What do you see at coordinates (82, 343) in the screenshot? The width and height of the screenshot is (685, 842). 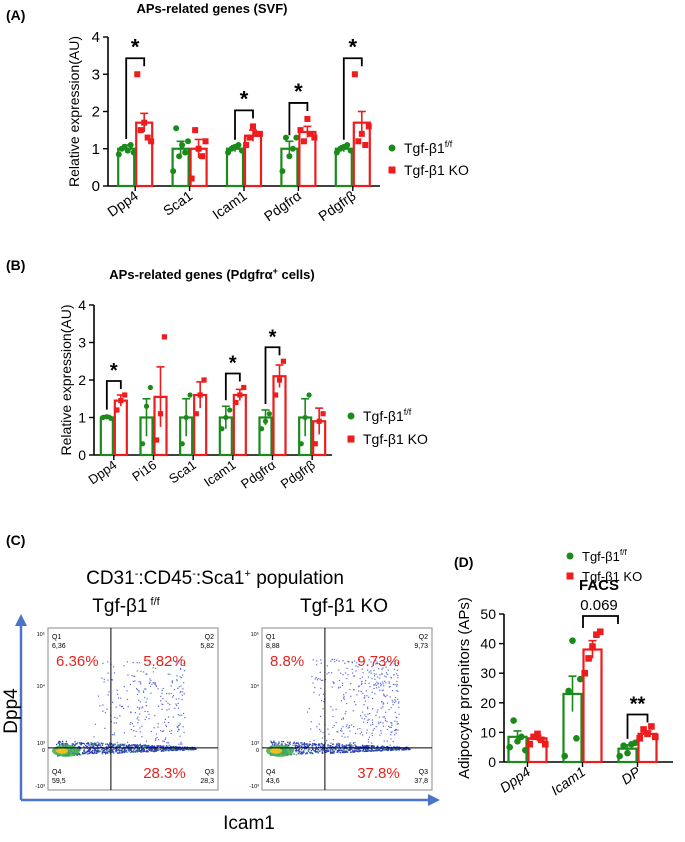 I see `y-tick-label: 3` at bounding box center [82, 343].